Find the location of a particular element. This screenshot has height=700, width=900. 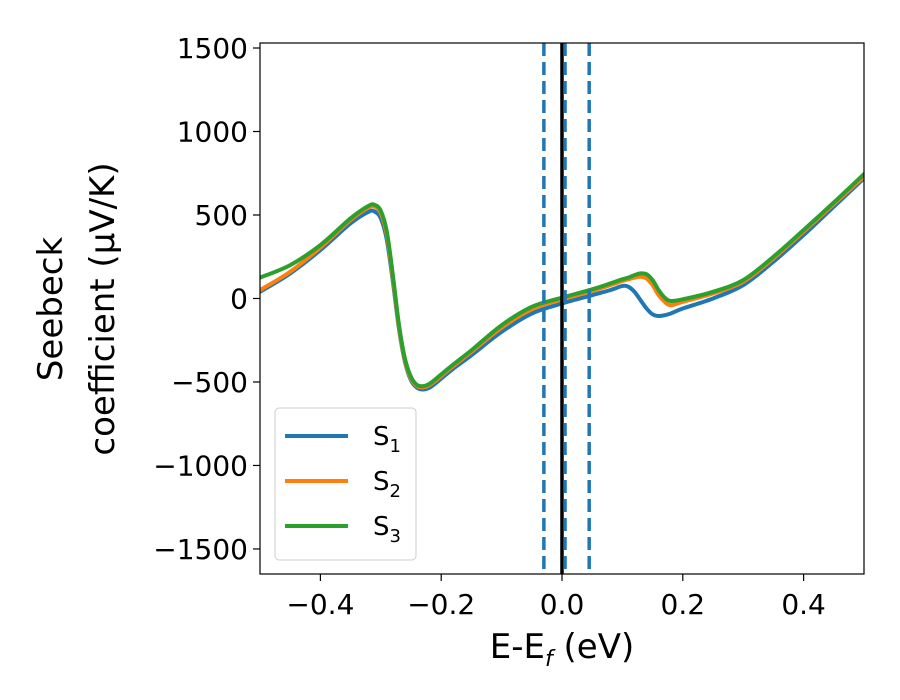

y-tick-label: −500 is located at coordinates (209, 382).